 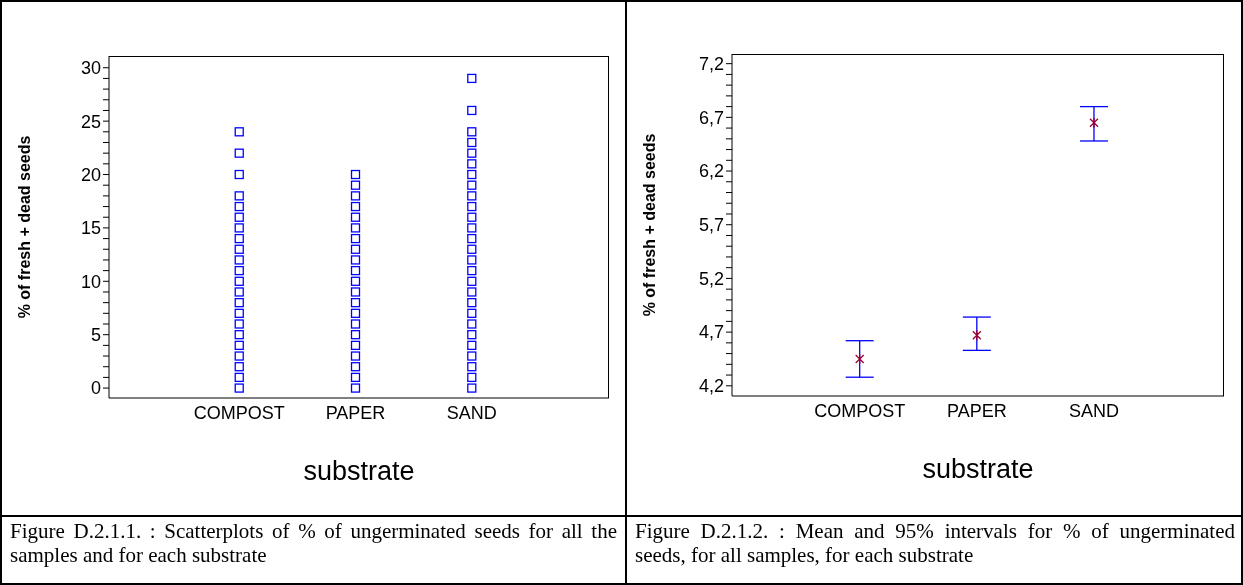 I want to click on y-tick-label: 7,2, so click(x=711, y=64).